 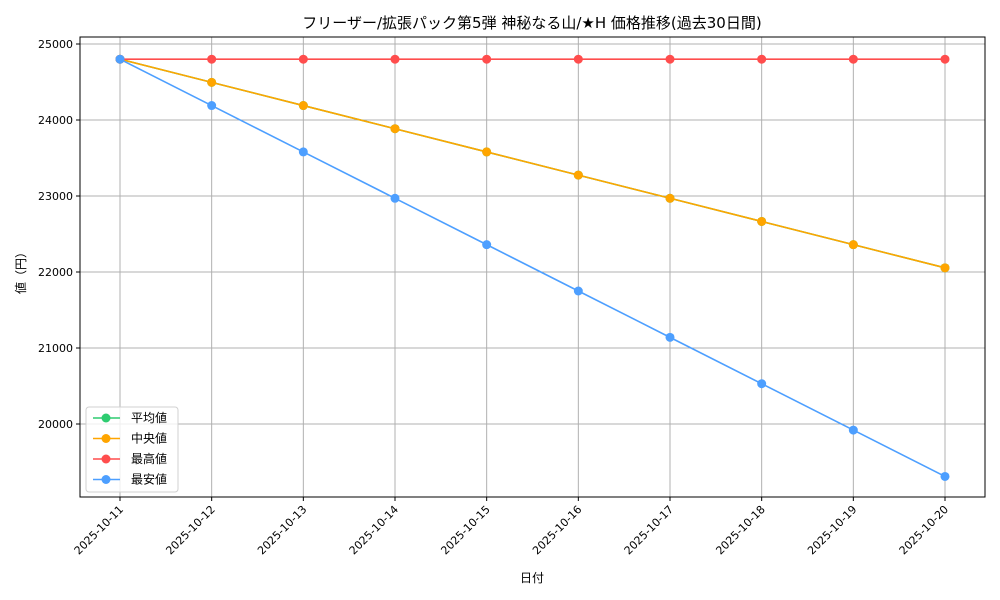 I want to click on chart-title: フリーザー/拡張パック第5弾 神秘なる山/★H 価格推移(過去30日間), so click(x=531, y=23).